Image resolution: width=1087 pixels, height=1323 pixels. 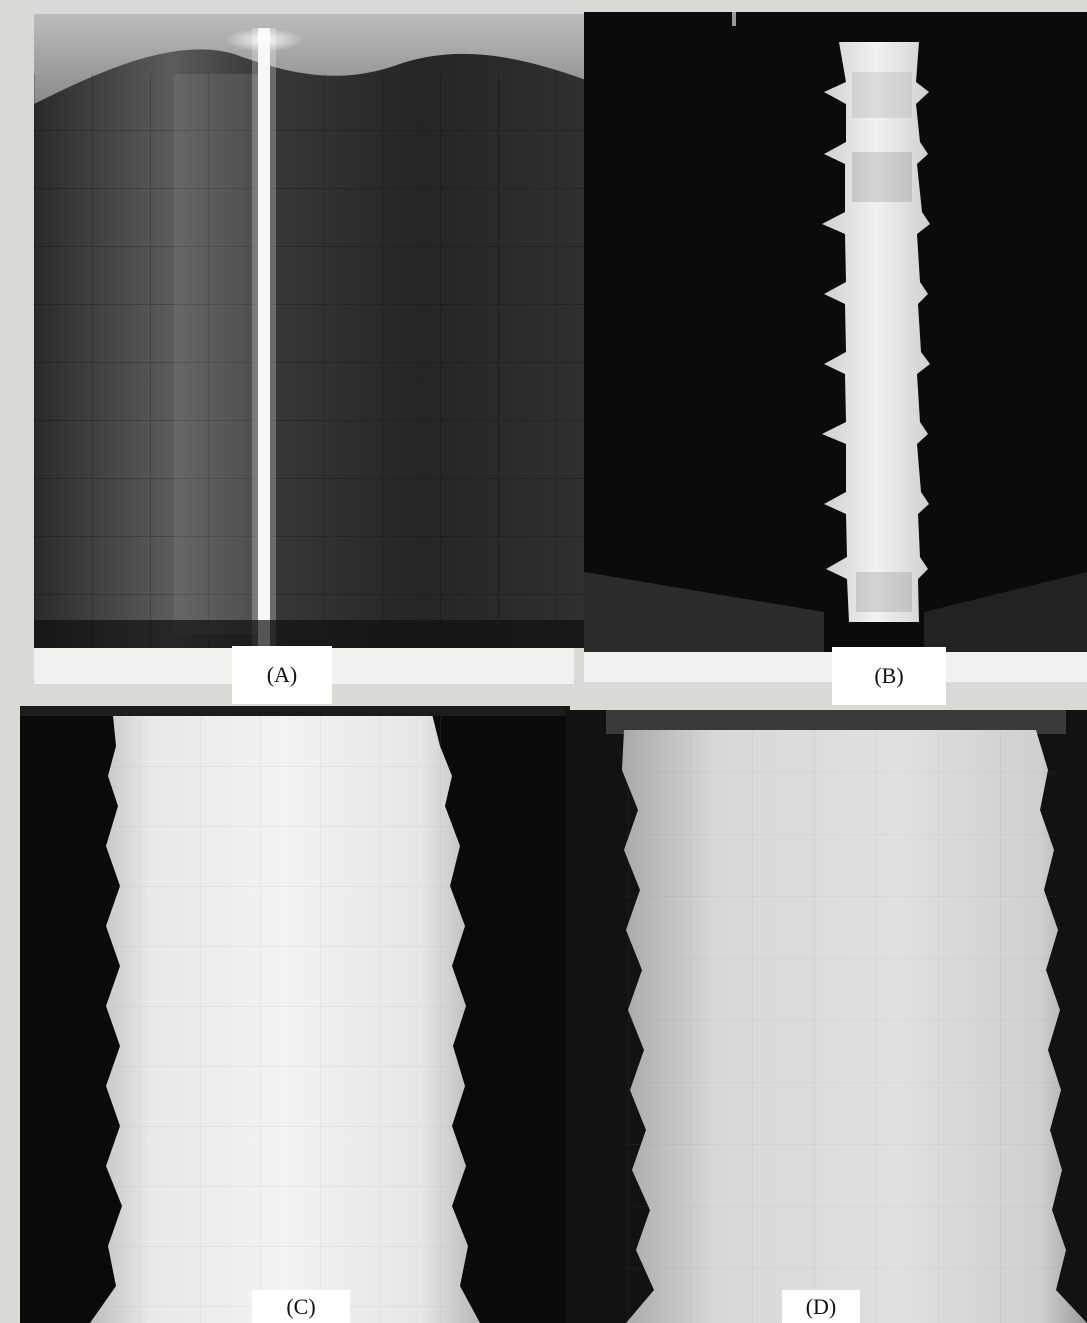 I want to click on panel-b-label: (B), so click(x=889, y=676).